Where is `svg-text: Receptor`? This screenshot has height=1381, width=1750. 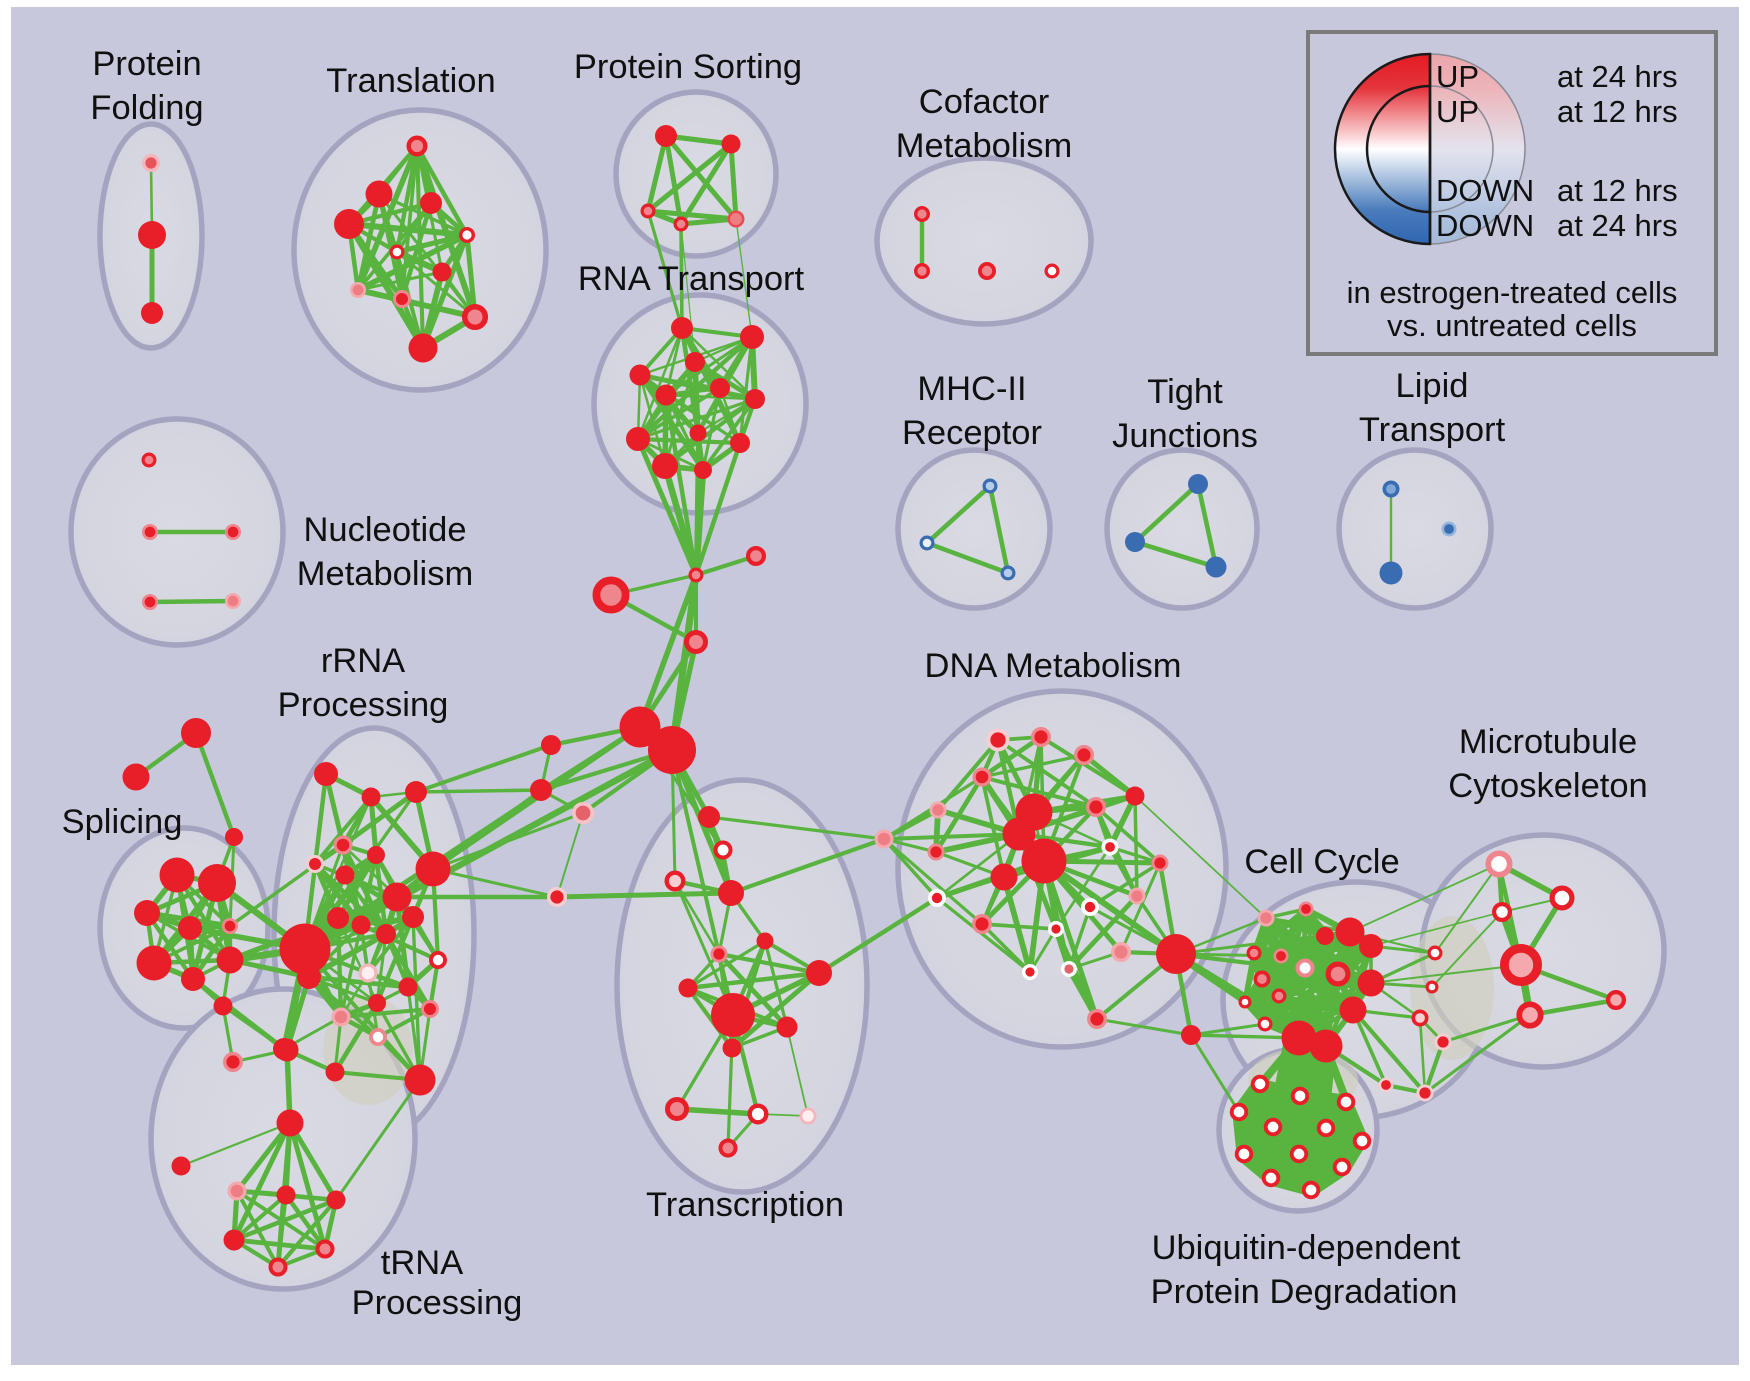 svg-text: Receptor is located at coordinates (972, 433).